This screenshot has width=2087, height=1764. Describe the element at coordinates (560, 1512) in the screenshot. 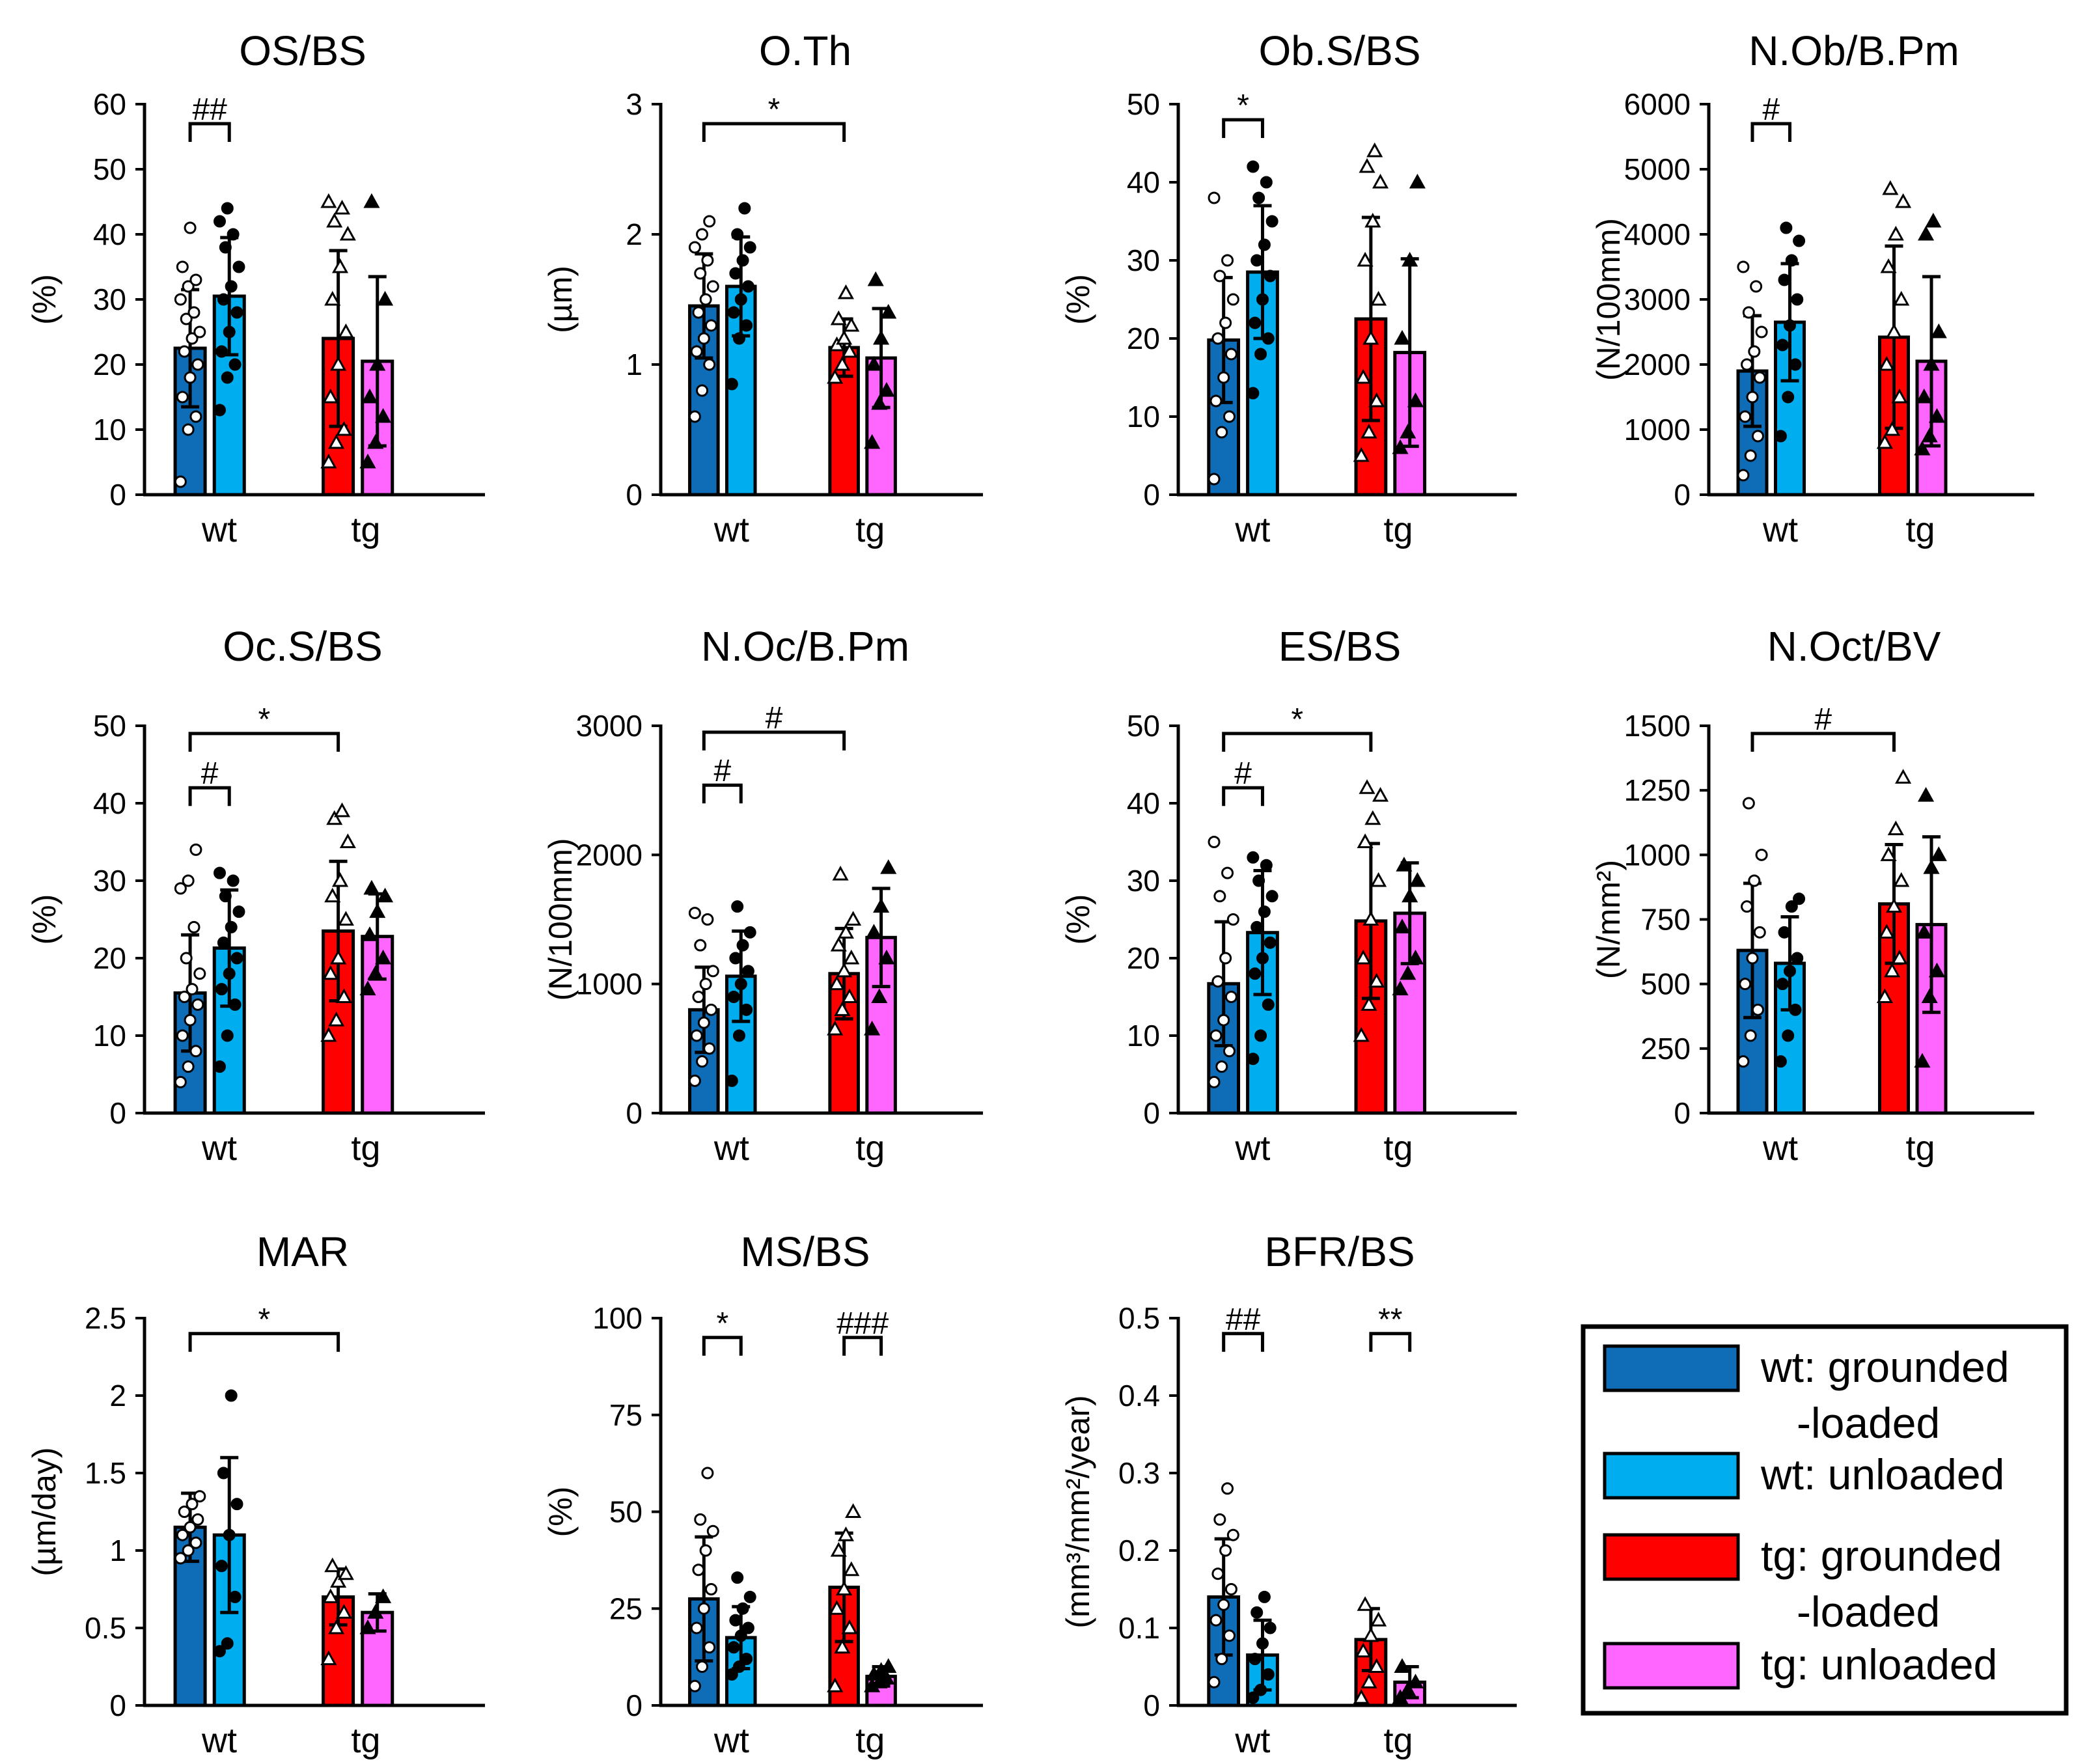

I see `y-axis-label: (%)` at that location.